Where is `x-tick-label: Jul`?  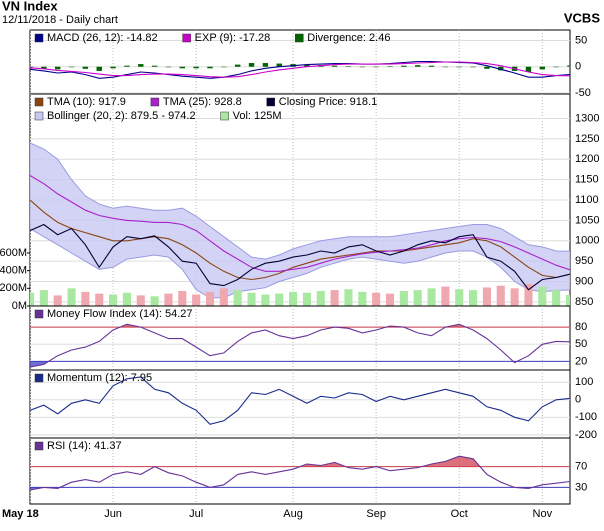 x-tick-label: Jul is located at coordinates (196, 514).